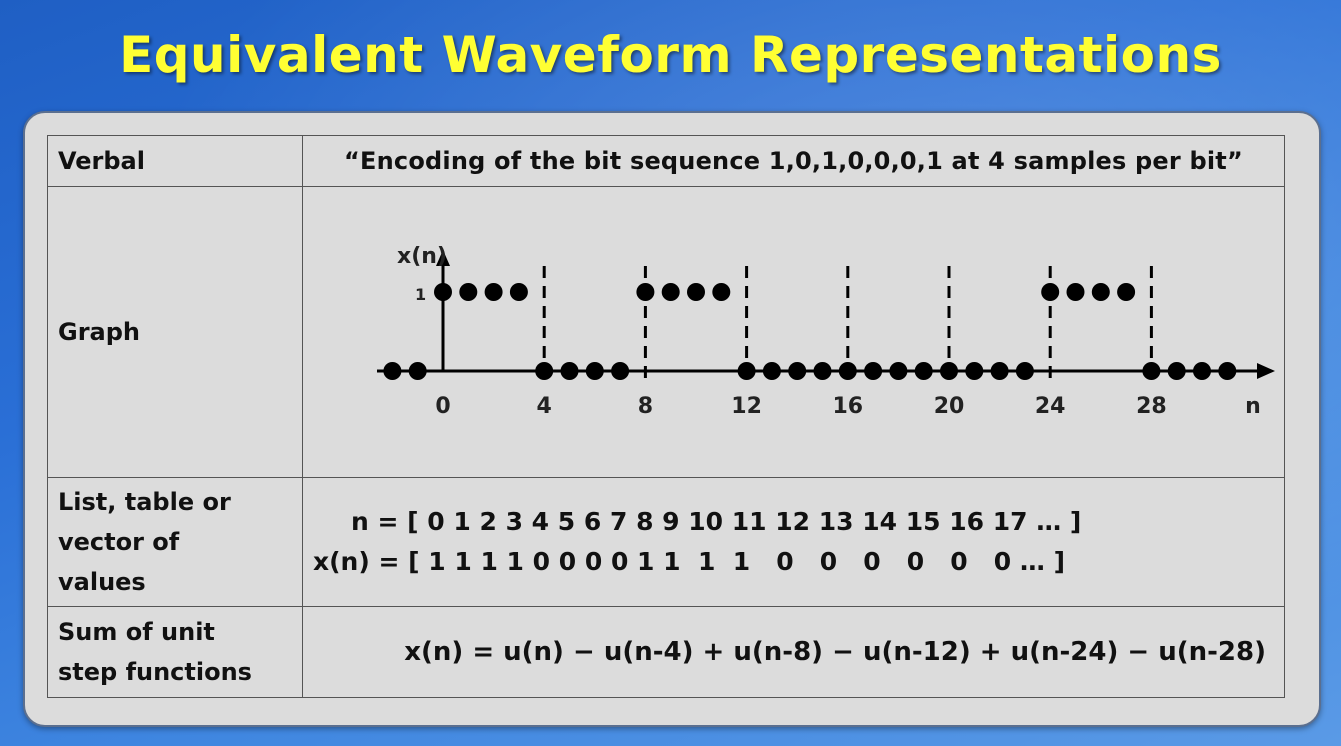 The height and width of the screenshot is (746, 1341). I want to click on sum-label: Sum of unit step functions, so click(175, 652).